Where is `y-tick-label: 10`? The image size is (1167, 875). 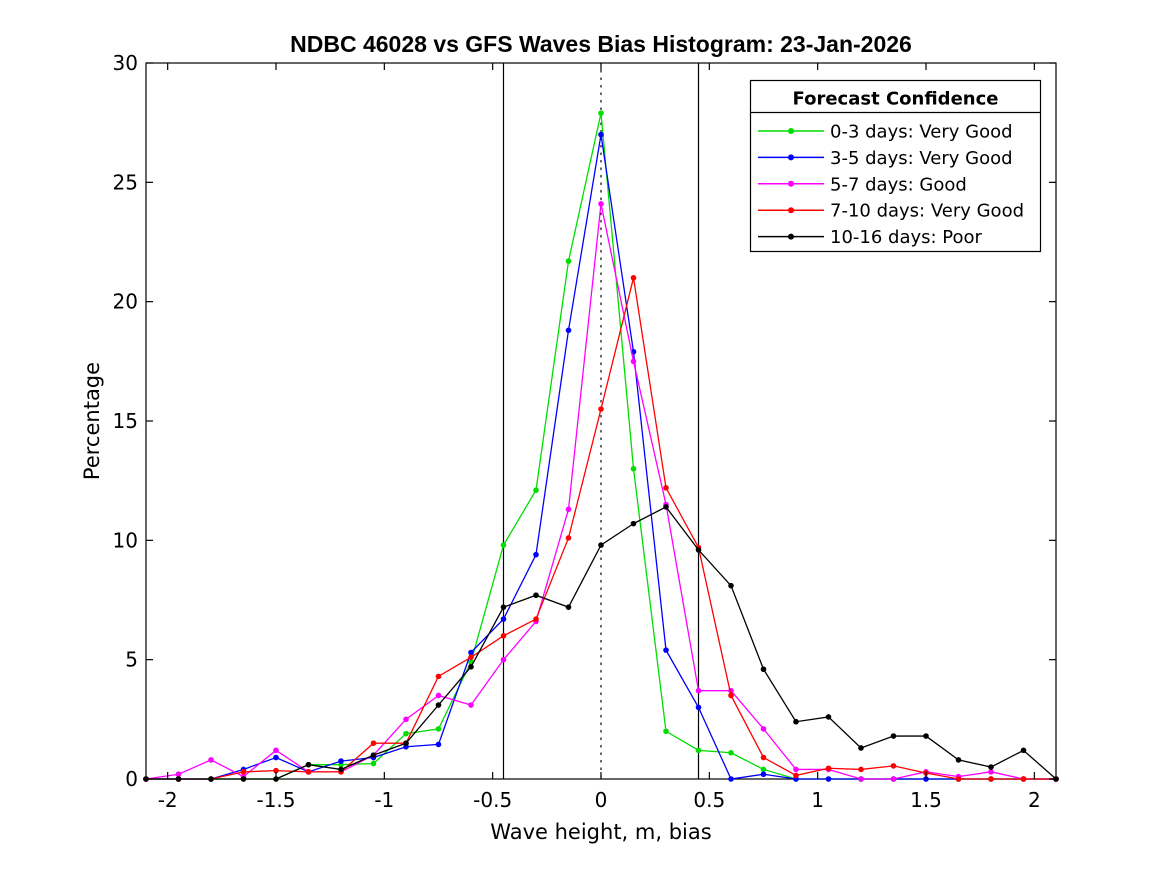
y-tick-label: 10 is located at coordinates (125, 540).